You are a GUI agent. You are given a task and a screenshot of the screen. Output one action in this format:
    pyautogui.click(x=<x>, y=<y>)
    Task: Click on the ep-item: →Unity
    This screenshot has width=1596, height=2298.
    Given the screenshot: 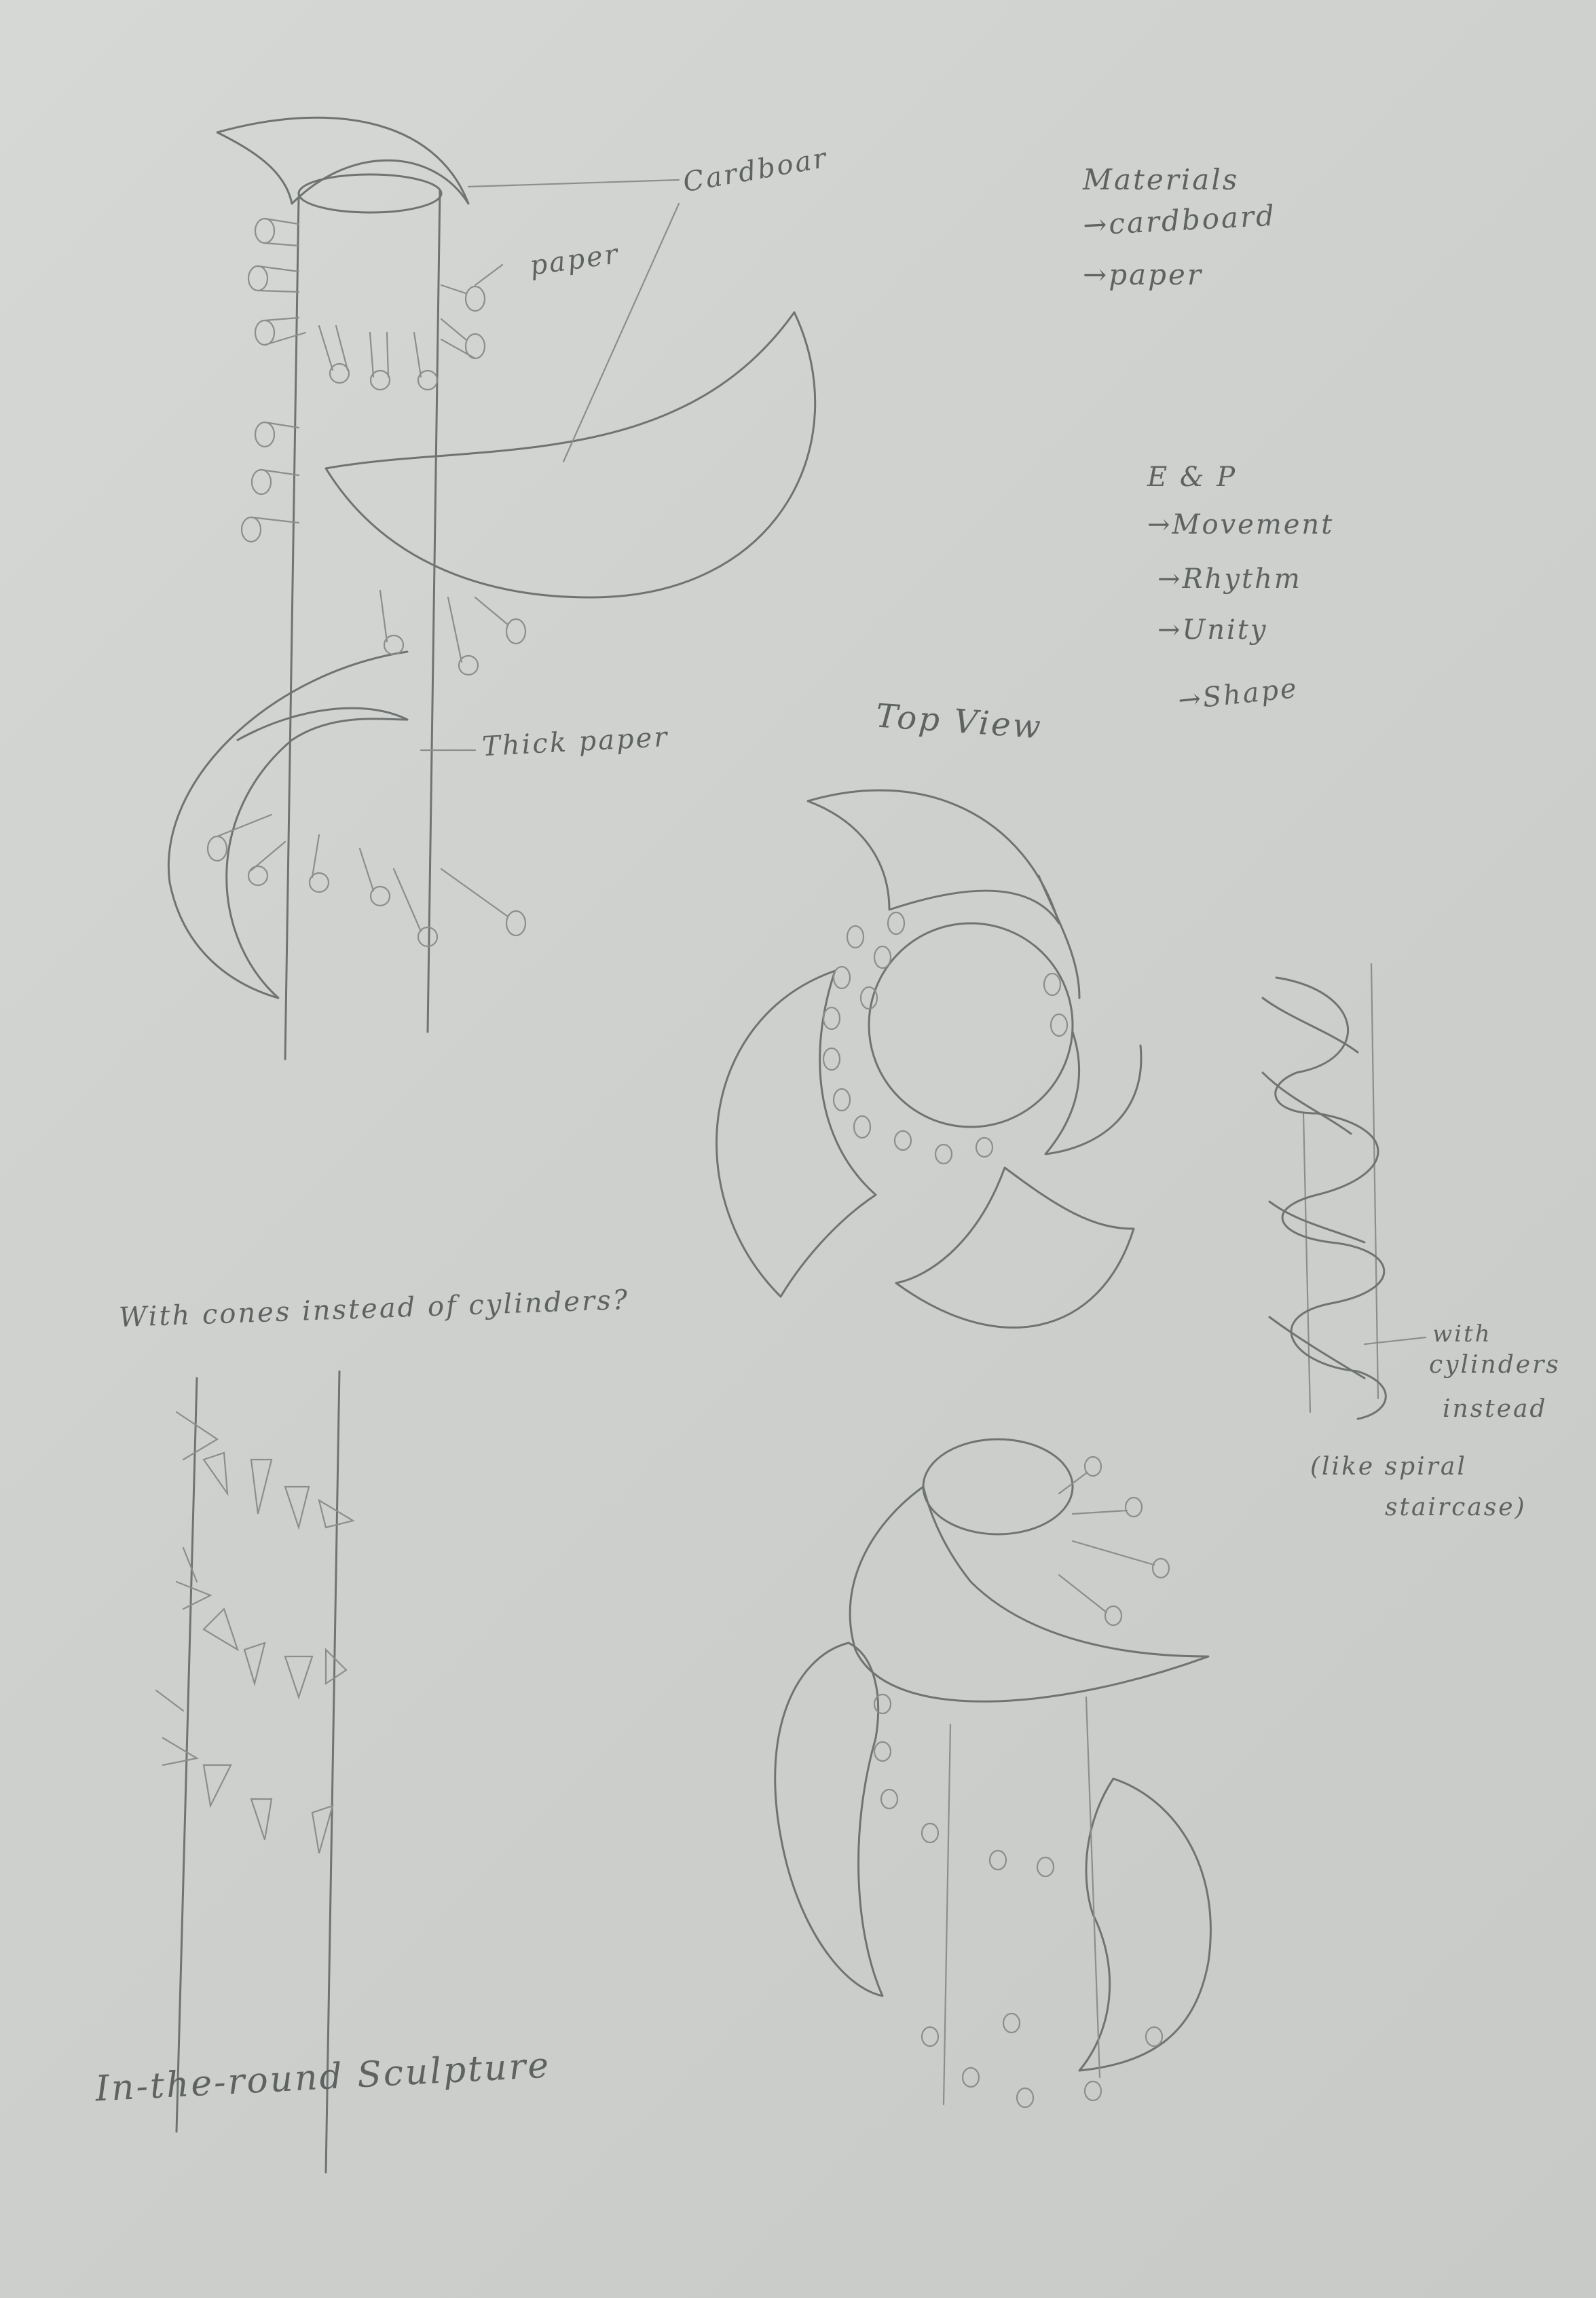 What is the action you would take?
    pyautogui.click(x=1212, y=630)
    